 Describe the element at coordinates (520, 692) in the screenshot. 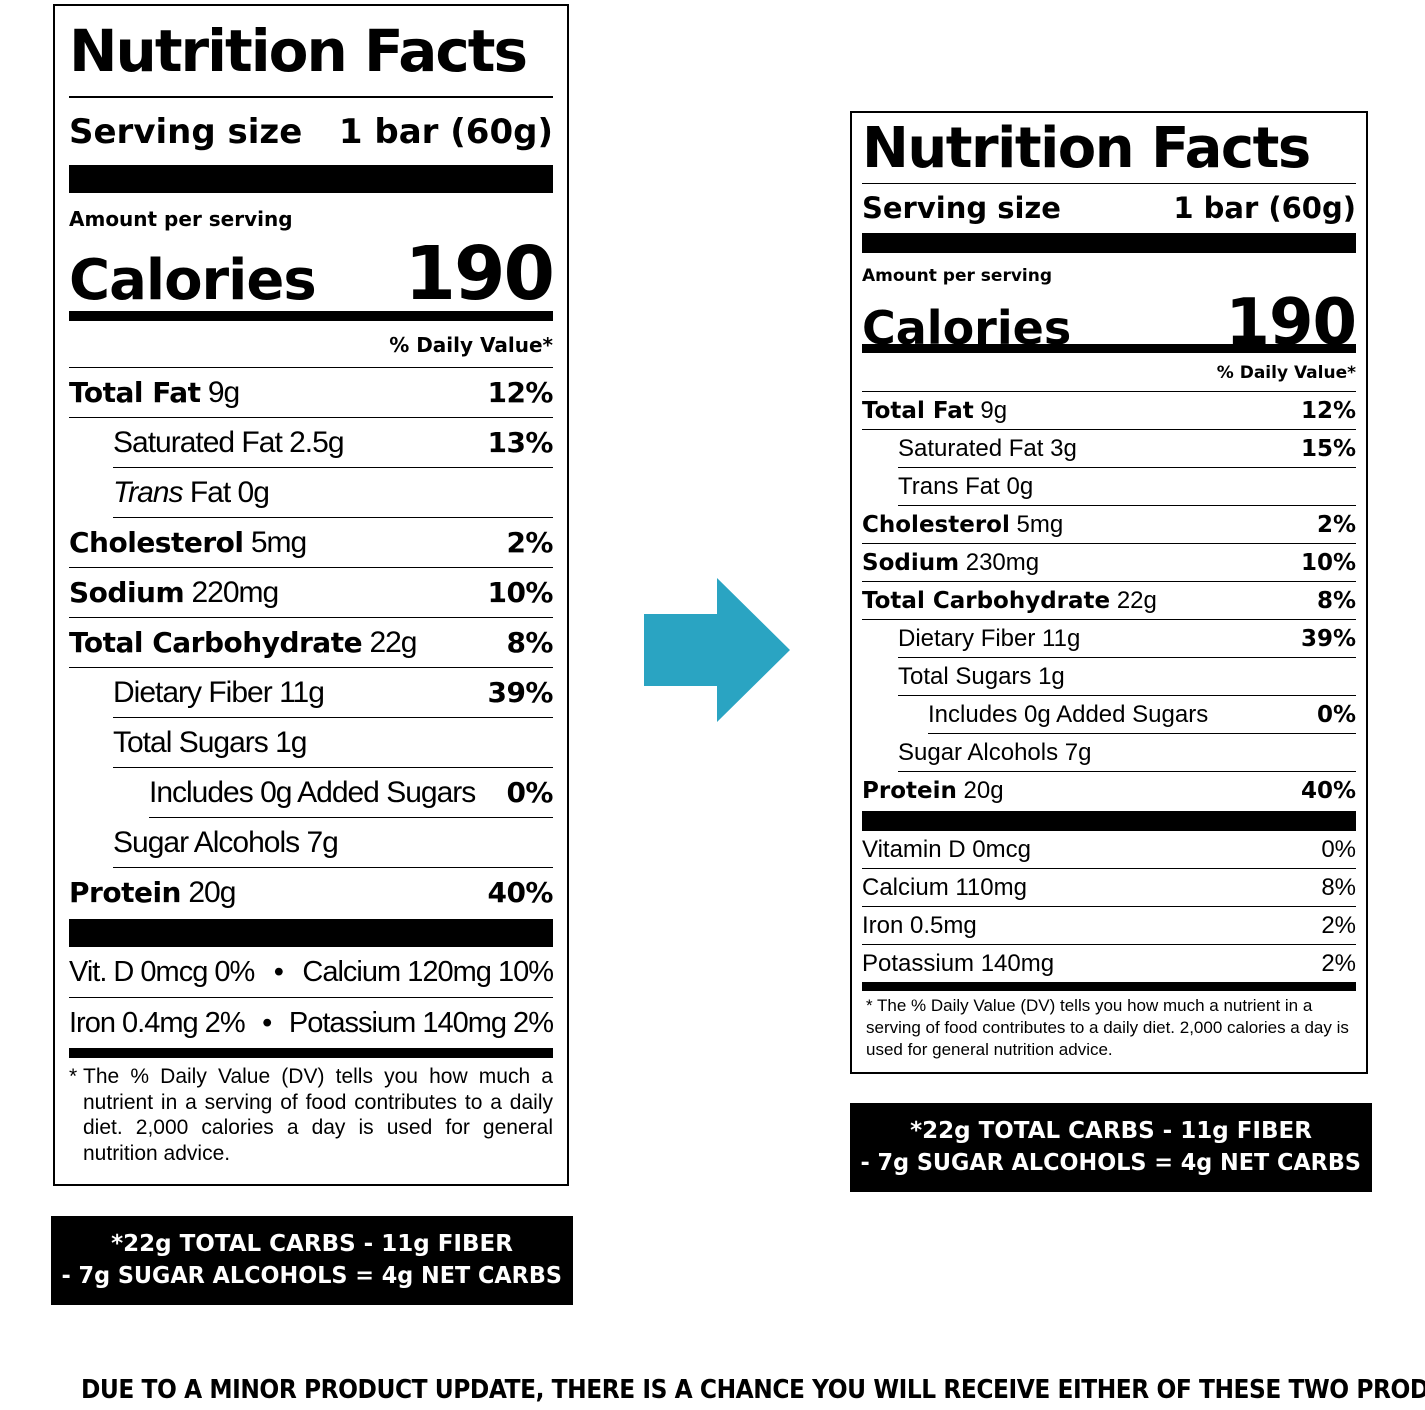

I see `nutrient-dv: 39%` at that location.